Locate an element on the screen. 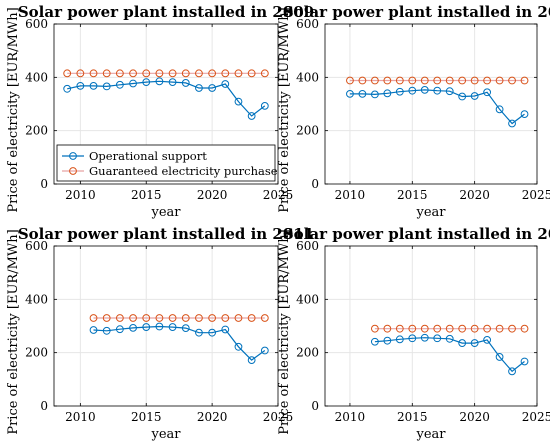 The height and width of the screenshot is (447, 550). legend-entry-label: Operational support is located at coordinates (148, 156).